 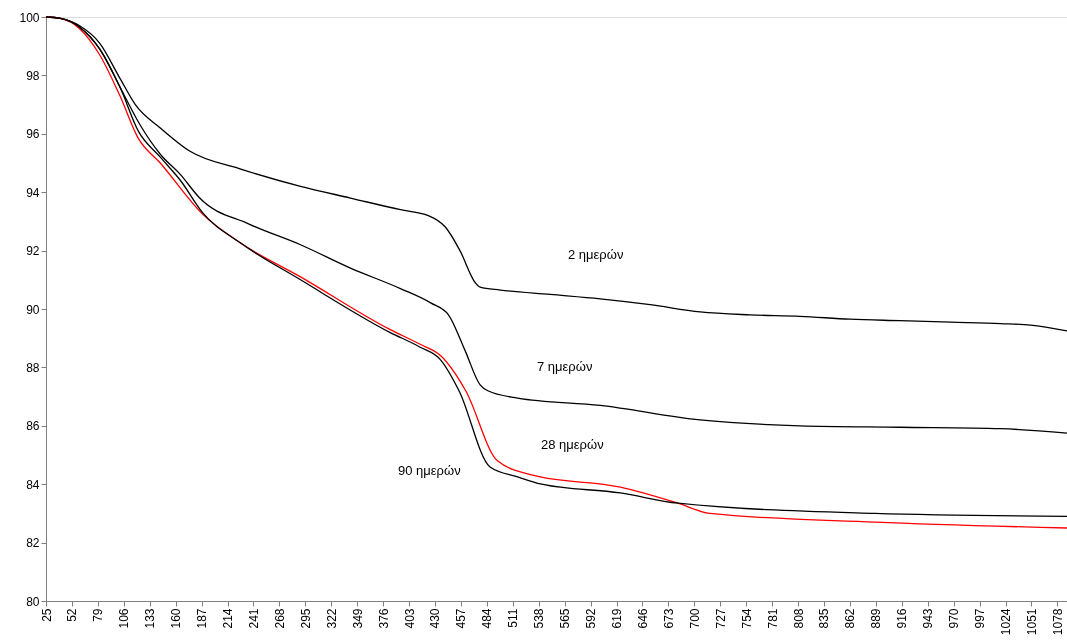 I want to click on y-tick-label: 92, so click(x=33, y=251).